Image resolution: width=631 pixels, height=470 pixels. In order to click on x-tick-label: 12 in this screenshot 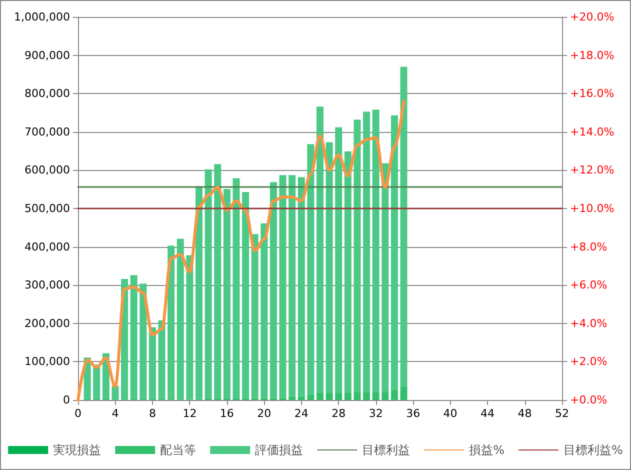, I will do `click(189, 413)`.